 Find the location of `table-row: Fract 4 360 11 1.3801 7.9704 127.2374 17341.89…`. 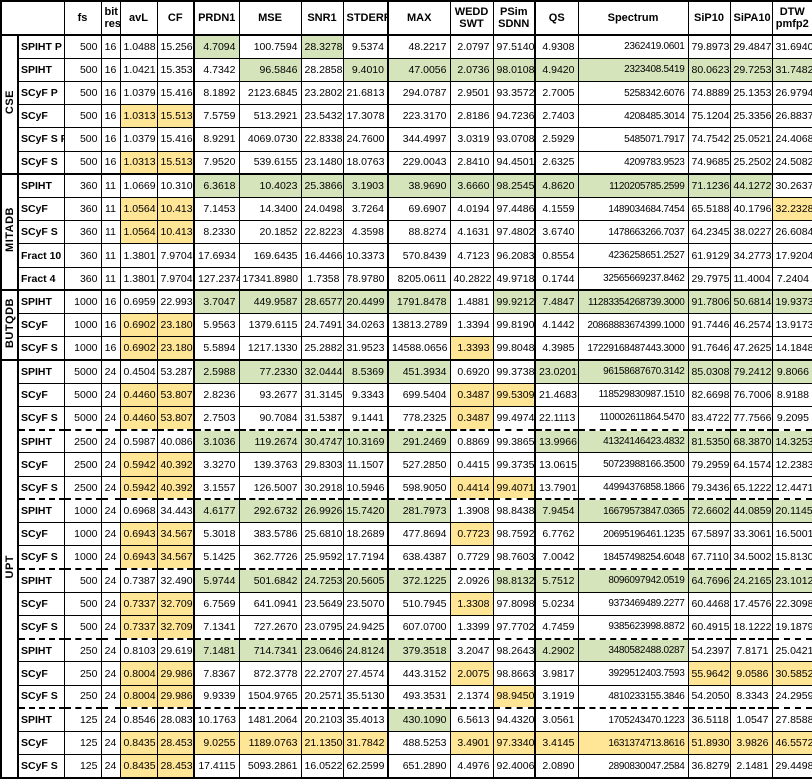

table-row: Fract 4 360 11 1.3801 7.9704 127.2374 17341.89… is located at coordinates (406, 278).